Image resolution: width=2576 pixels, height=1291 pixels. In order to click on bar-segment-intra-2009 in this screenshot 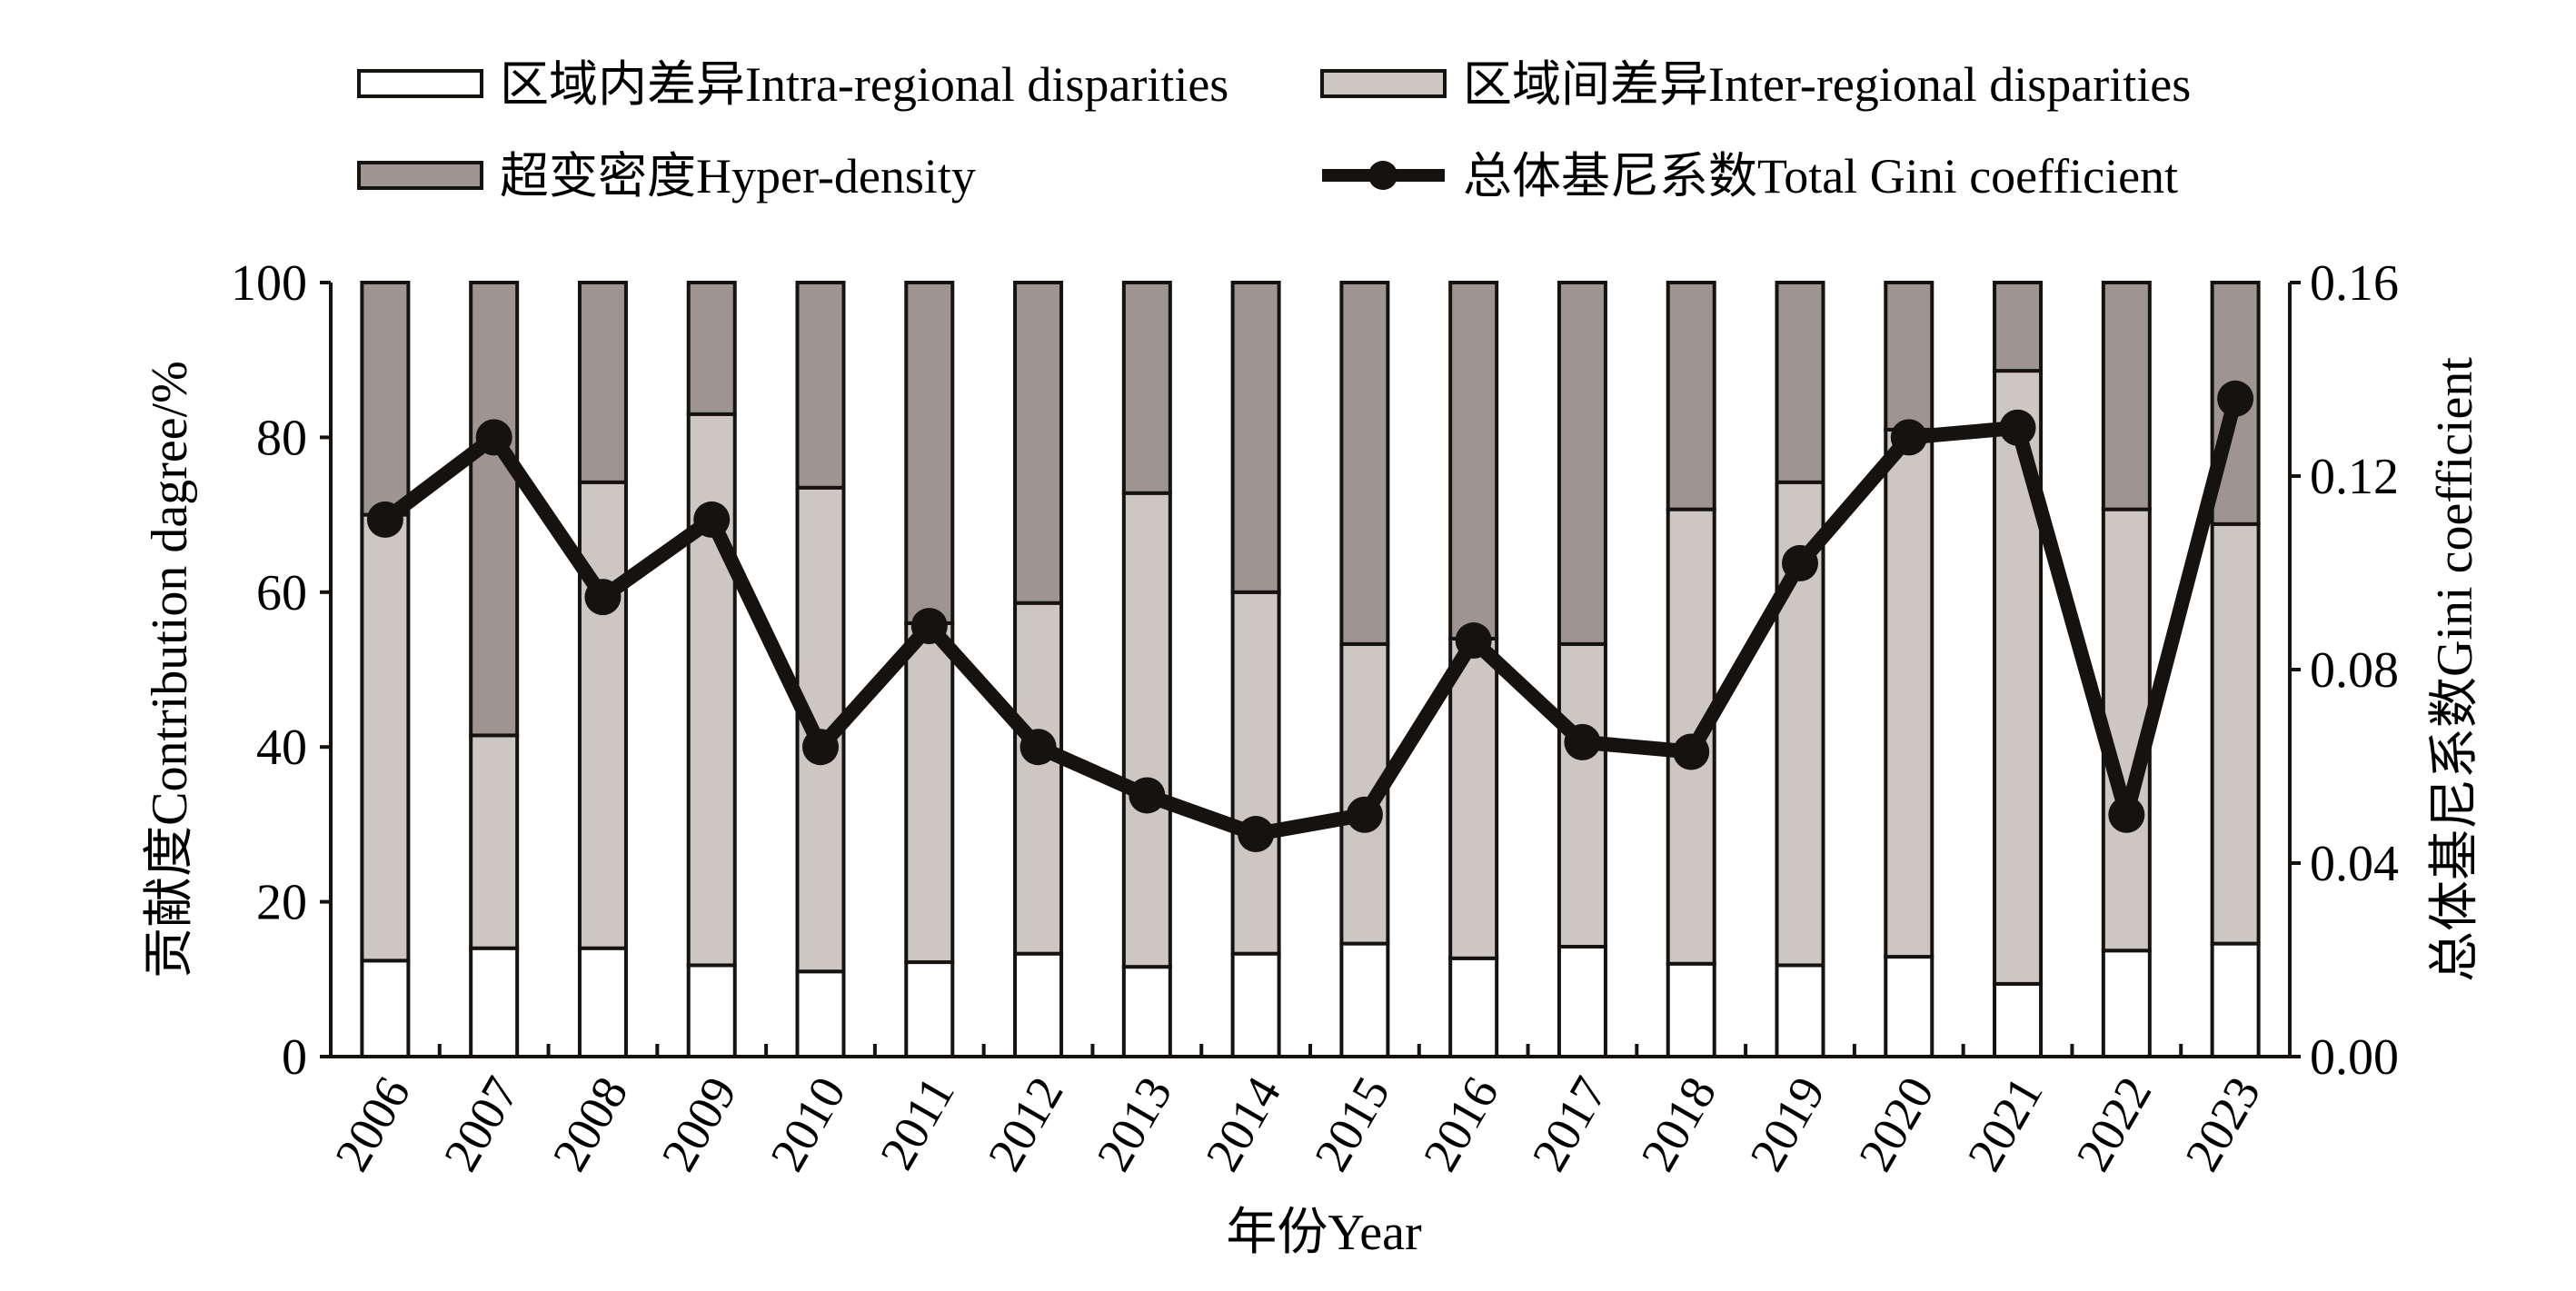, I will do `click(712, 1010)`.